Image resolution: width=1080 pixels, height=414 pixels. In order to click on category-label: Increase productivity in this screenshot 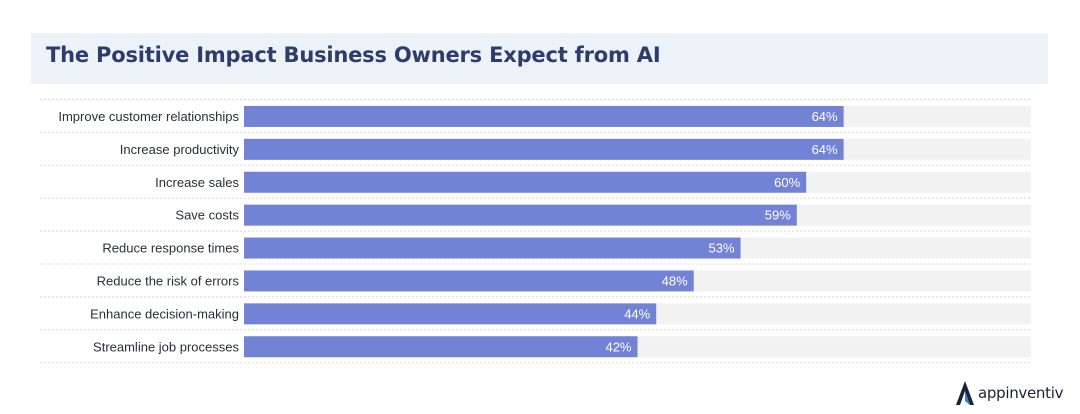, I will do `click(180, 149)`.